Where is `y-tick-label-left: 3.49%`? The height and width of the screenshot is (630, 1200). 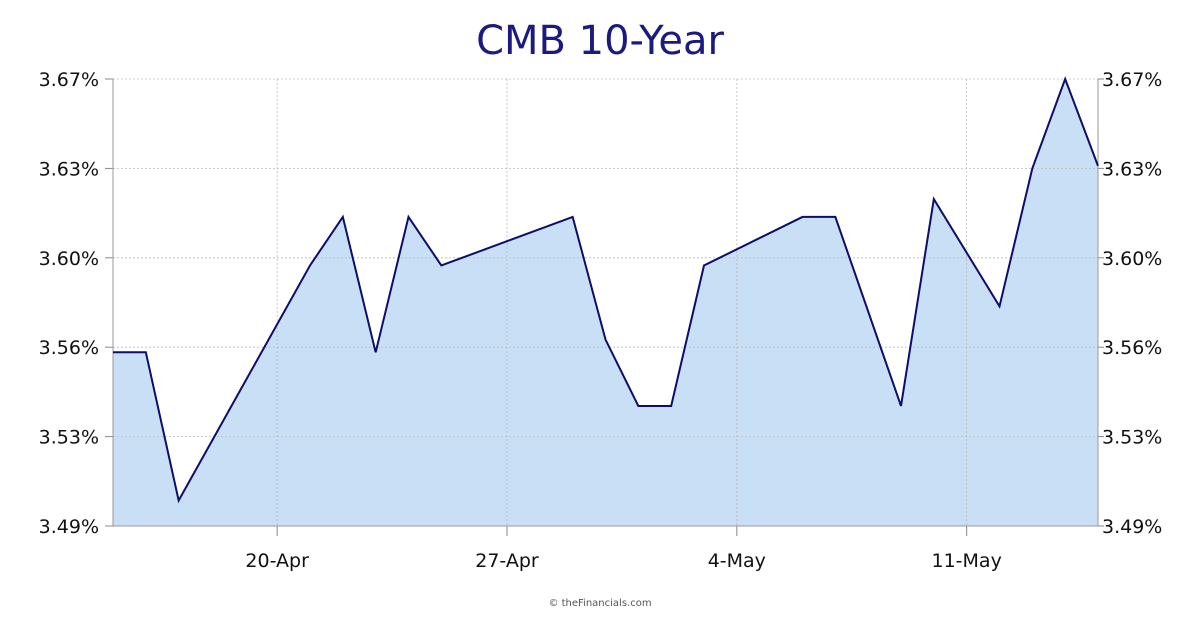 y-tick-label-left: 3.49% is located at coordinates (69, 527).